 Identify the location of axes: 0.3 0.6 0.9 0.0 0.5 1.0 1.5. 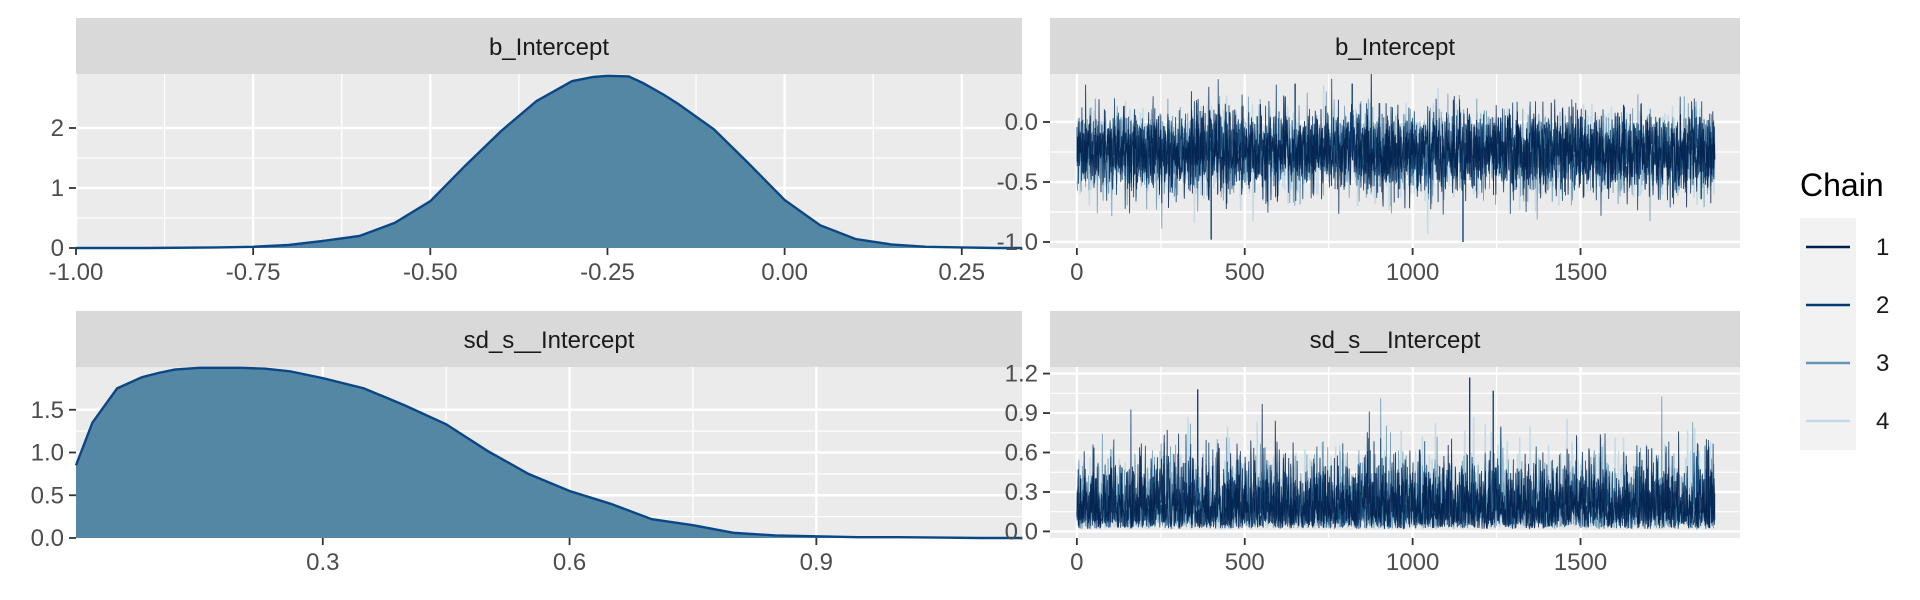
(432, 486).